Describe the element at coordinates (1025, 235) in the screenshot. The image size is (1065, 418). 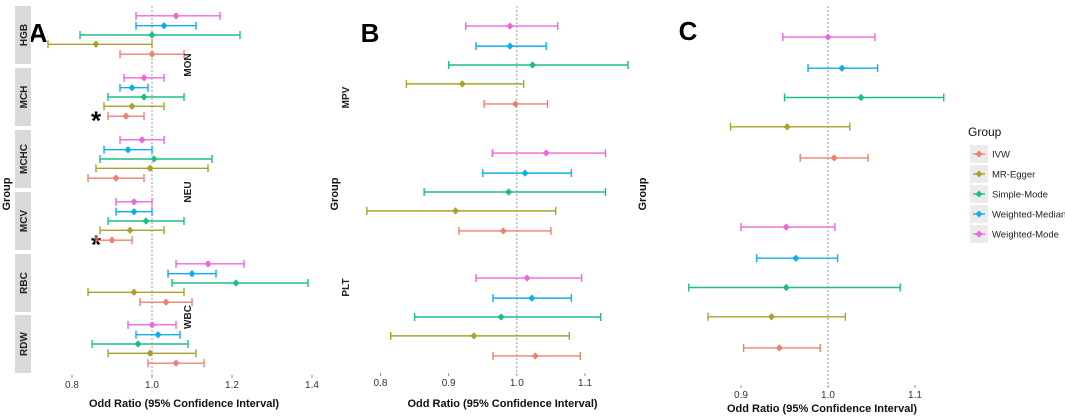
I see `legend-label: Weighted-Mode` at that location.